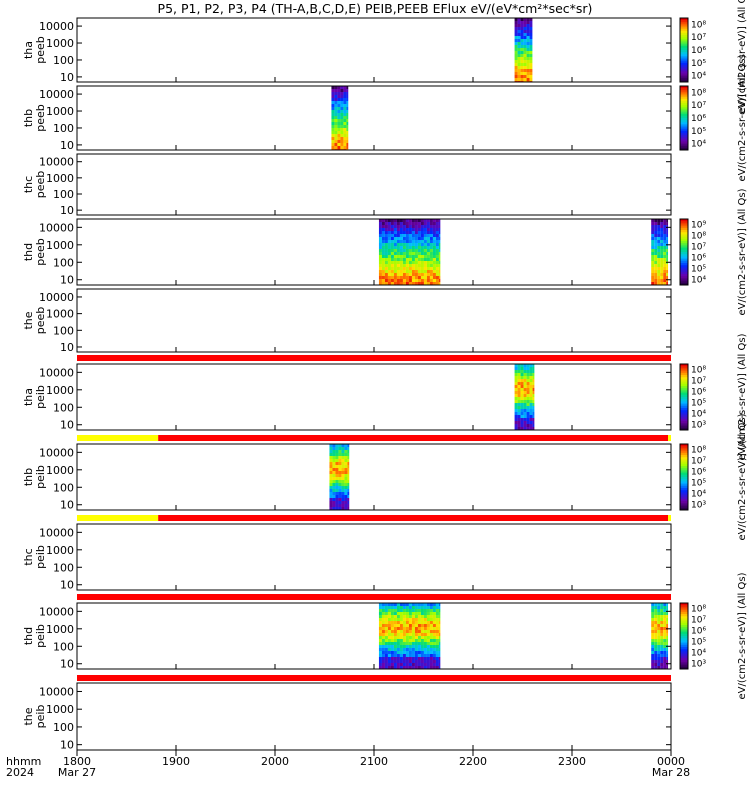  What do you see at coordinates (67, 210) in the screenshot?
I see `y-tick-label: 10` at bounding box center [67, 210].